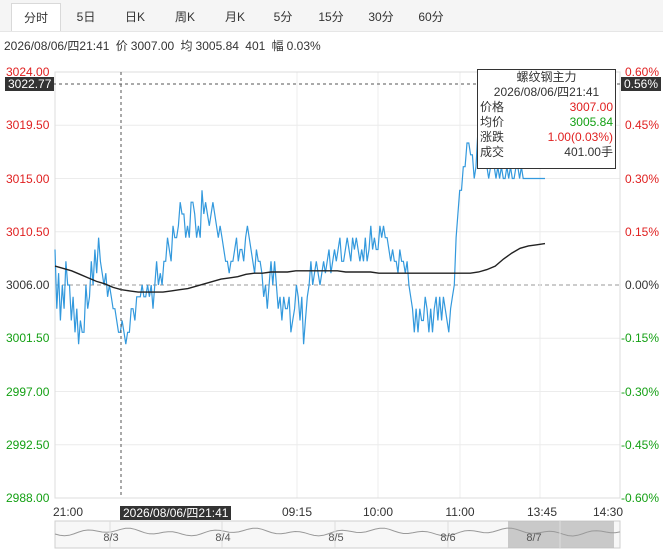  I want to click on crosshair-pct-badge: 0.56%, so click(641, 84).